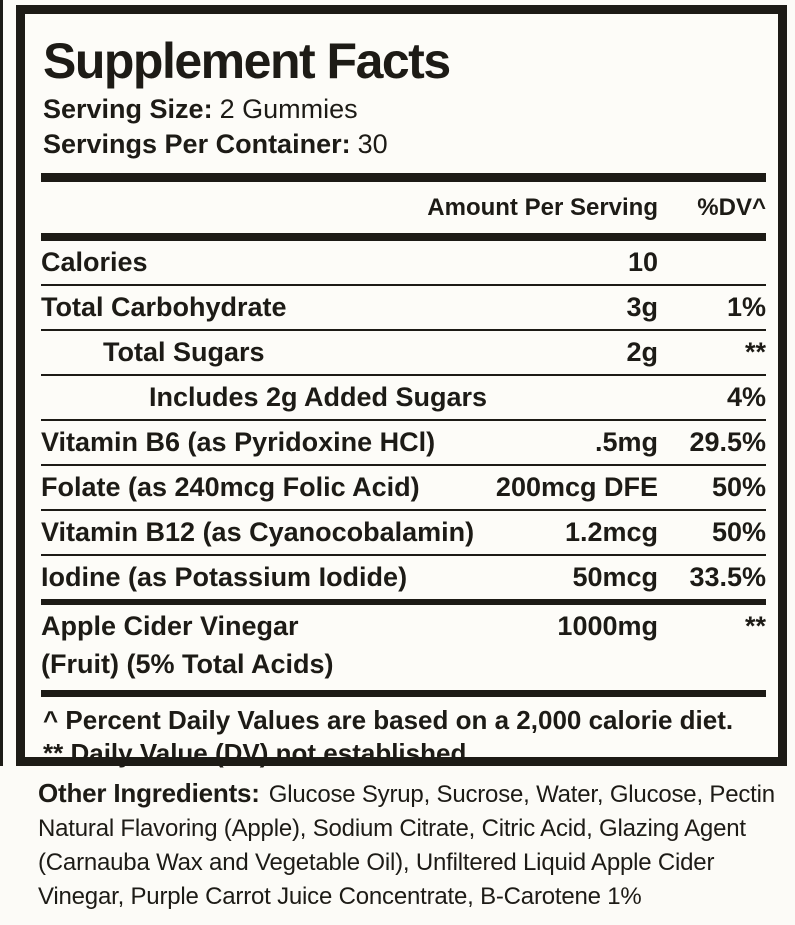 The image size is (795, 925). What do you see at coordinates (238, 442) in the screenshot?
I see `nutrient-name: Vitamin B6 (as Pyridoxine HCl)` at bounding box center [238, 442].